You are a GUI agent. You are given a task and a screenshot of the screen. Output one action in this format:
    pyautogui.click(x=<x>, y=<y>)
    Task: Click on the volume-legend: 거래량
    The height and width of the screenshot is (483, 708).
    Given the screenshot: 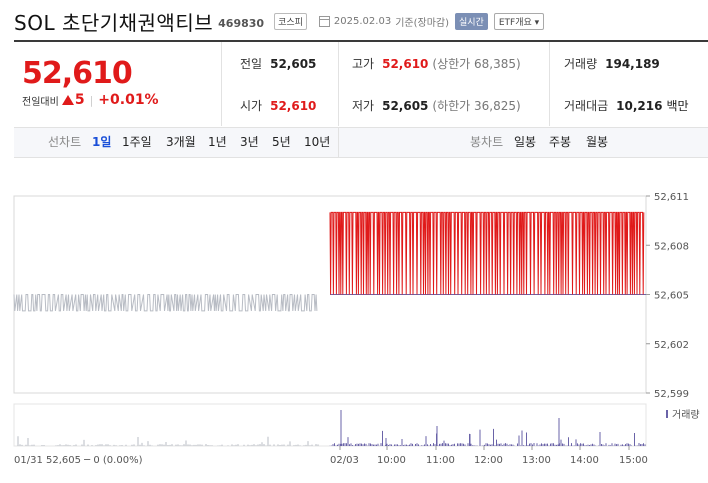 What is the action you would take?
    pyautogui.click(x=683, y=415)
    